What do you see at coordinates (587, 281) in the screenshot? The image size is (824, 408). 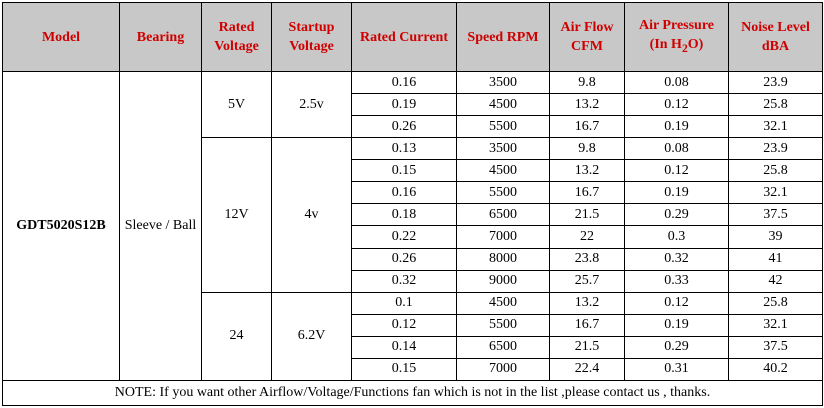 I see `airflow-cell: 25.7` at bounding box center [587, 281].